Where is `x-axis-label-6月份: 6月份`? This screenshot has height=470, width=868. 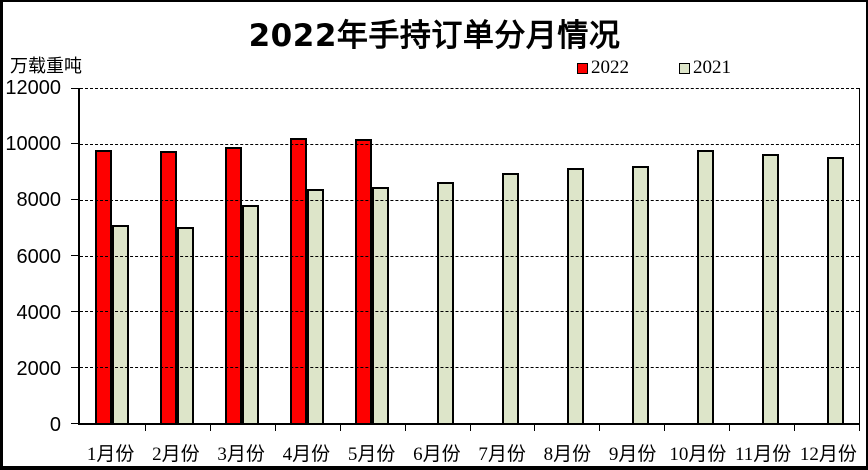
x-axis-label-6月份: 6月份 is located at coordinates (437, 454).